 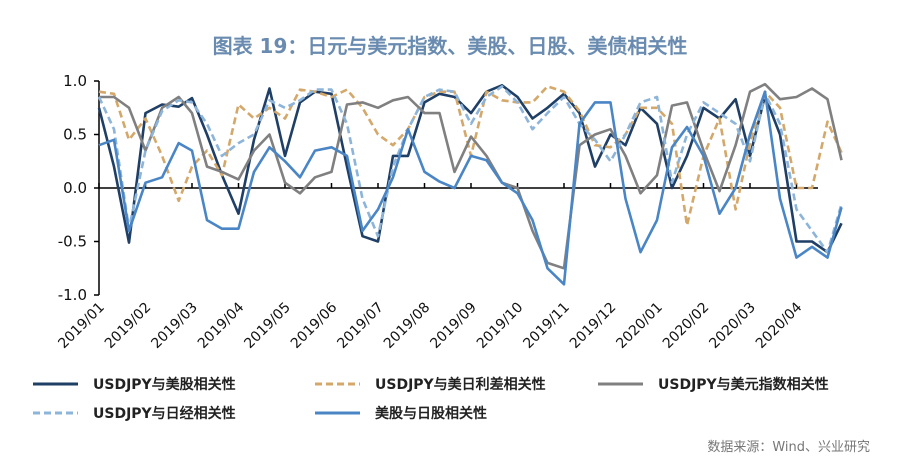 I want to click on legend-label: USDJPY与美股相关性, so click(x=164, y=385).